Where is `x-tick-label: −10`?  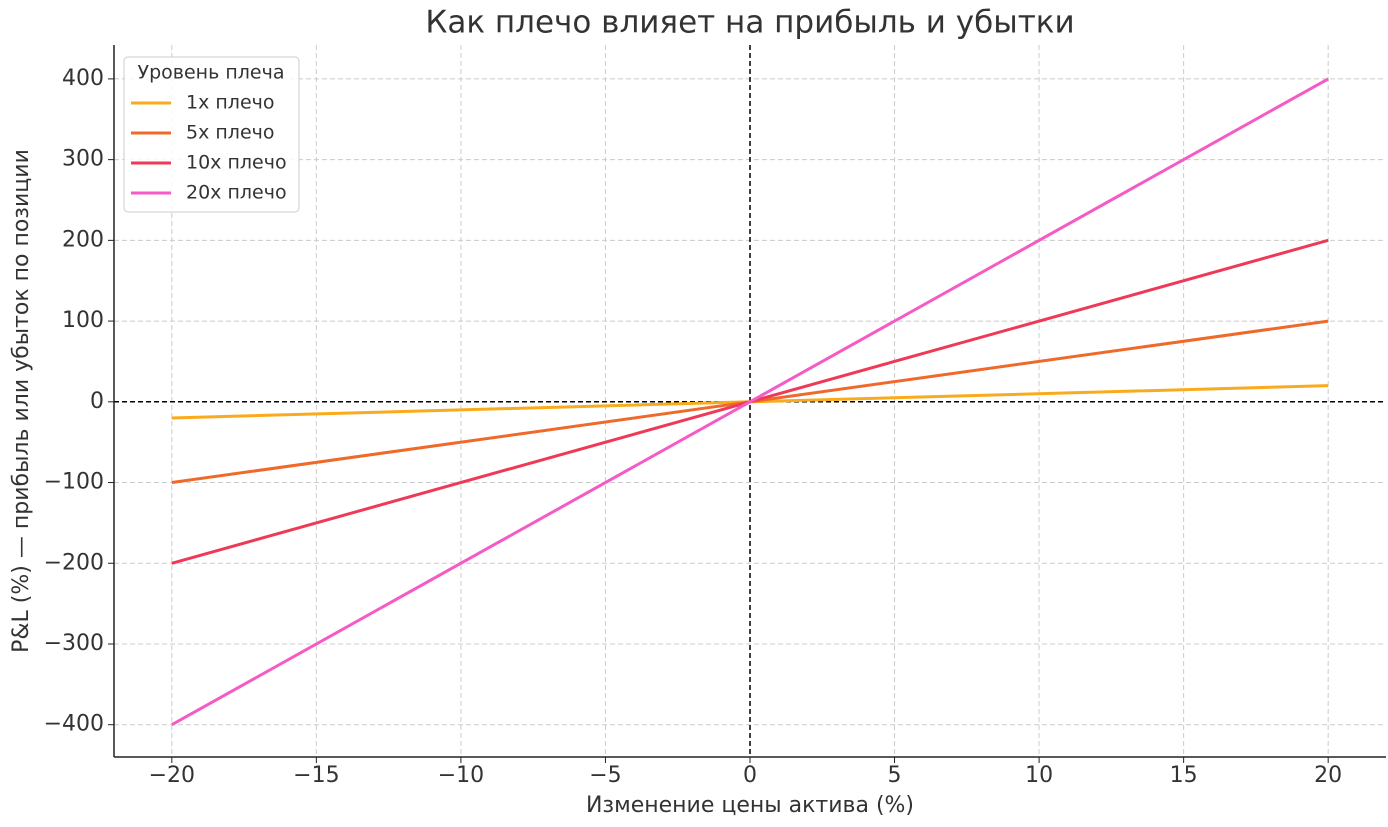 x-tick-label: −10 is located at coordinates (461, 775).